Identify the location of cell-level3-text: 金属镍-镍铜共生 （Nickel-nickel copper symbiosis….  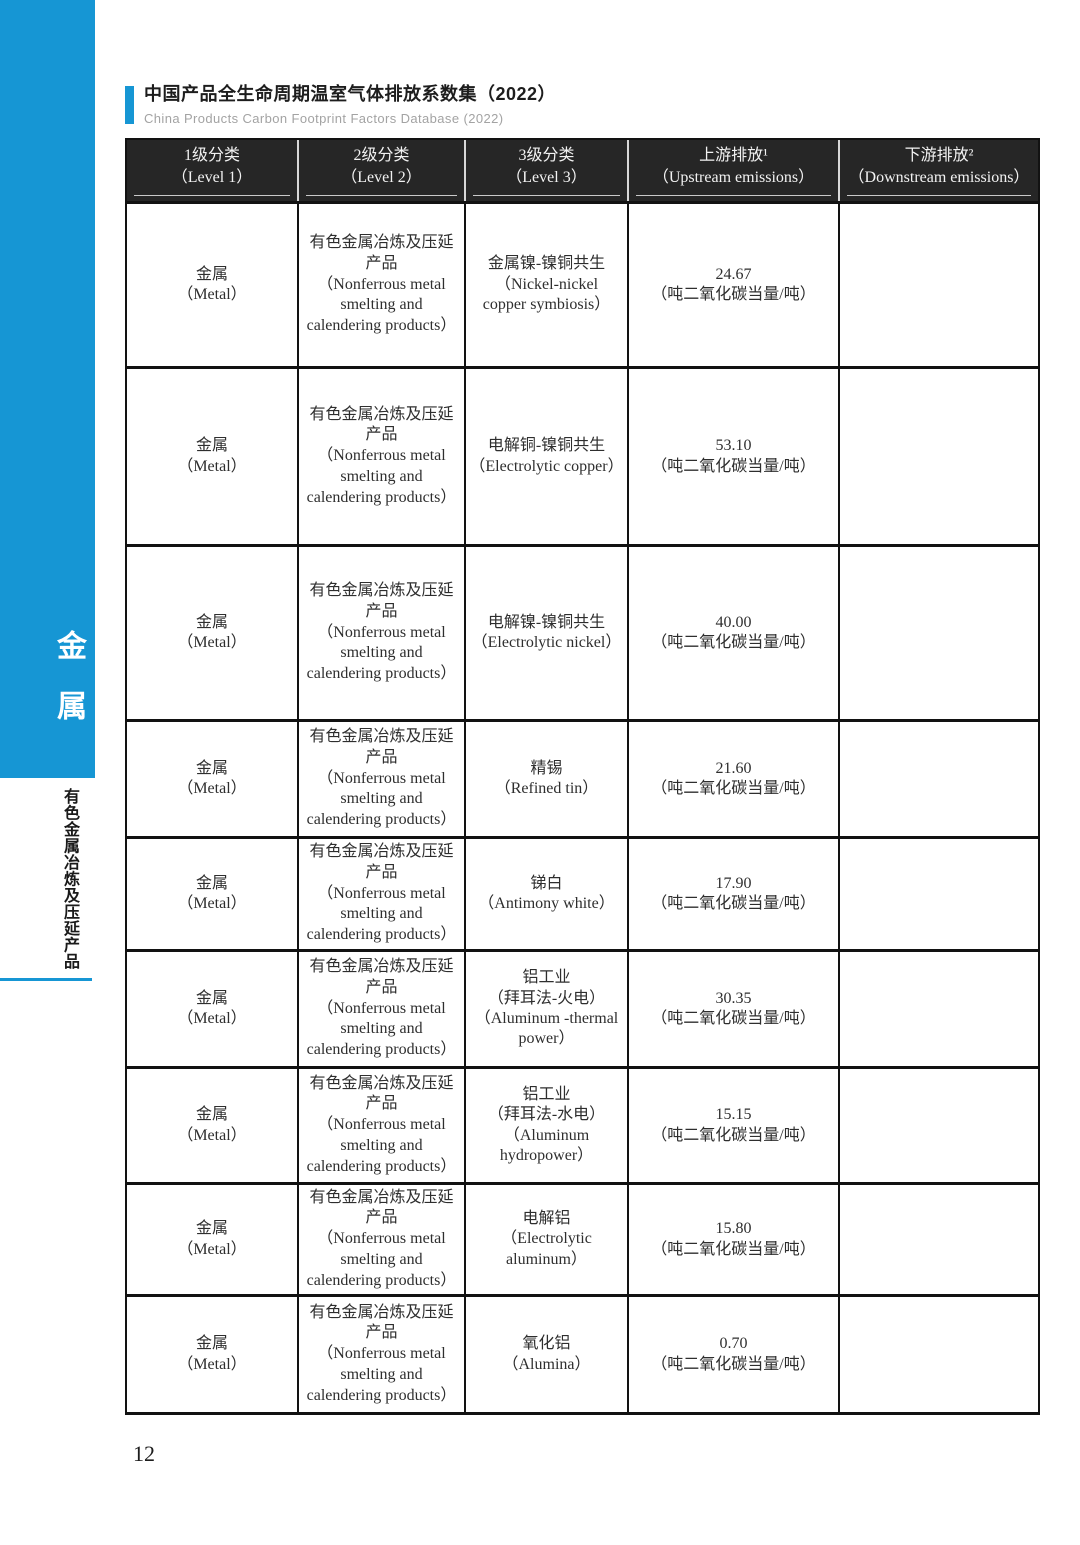
(546, 284).